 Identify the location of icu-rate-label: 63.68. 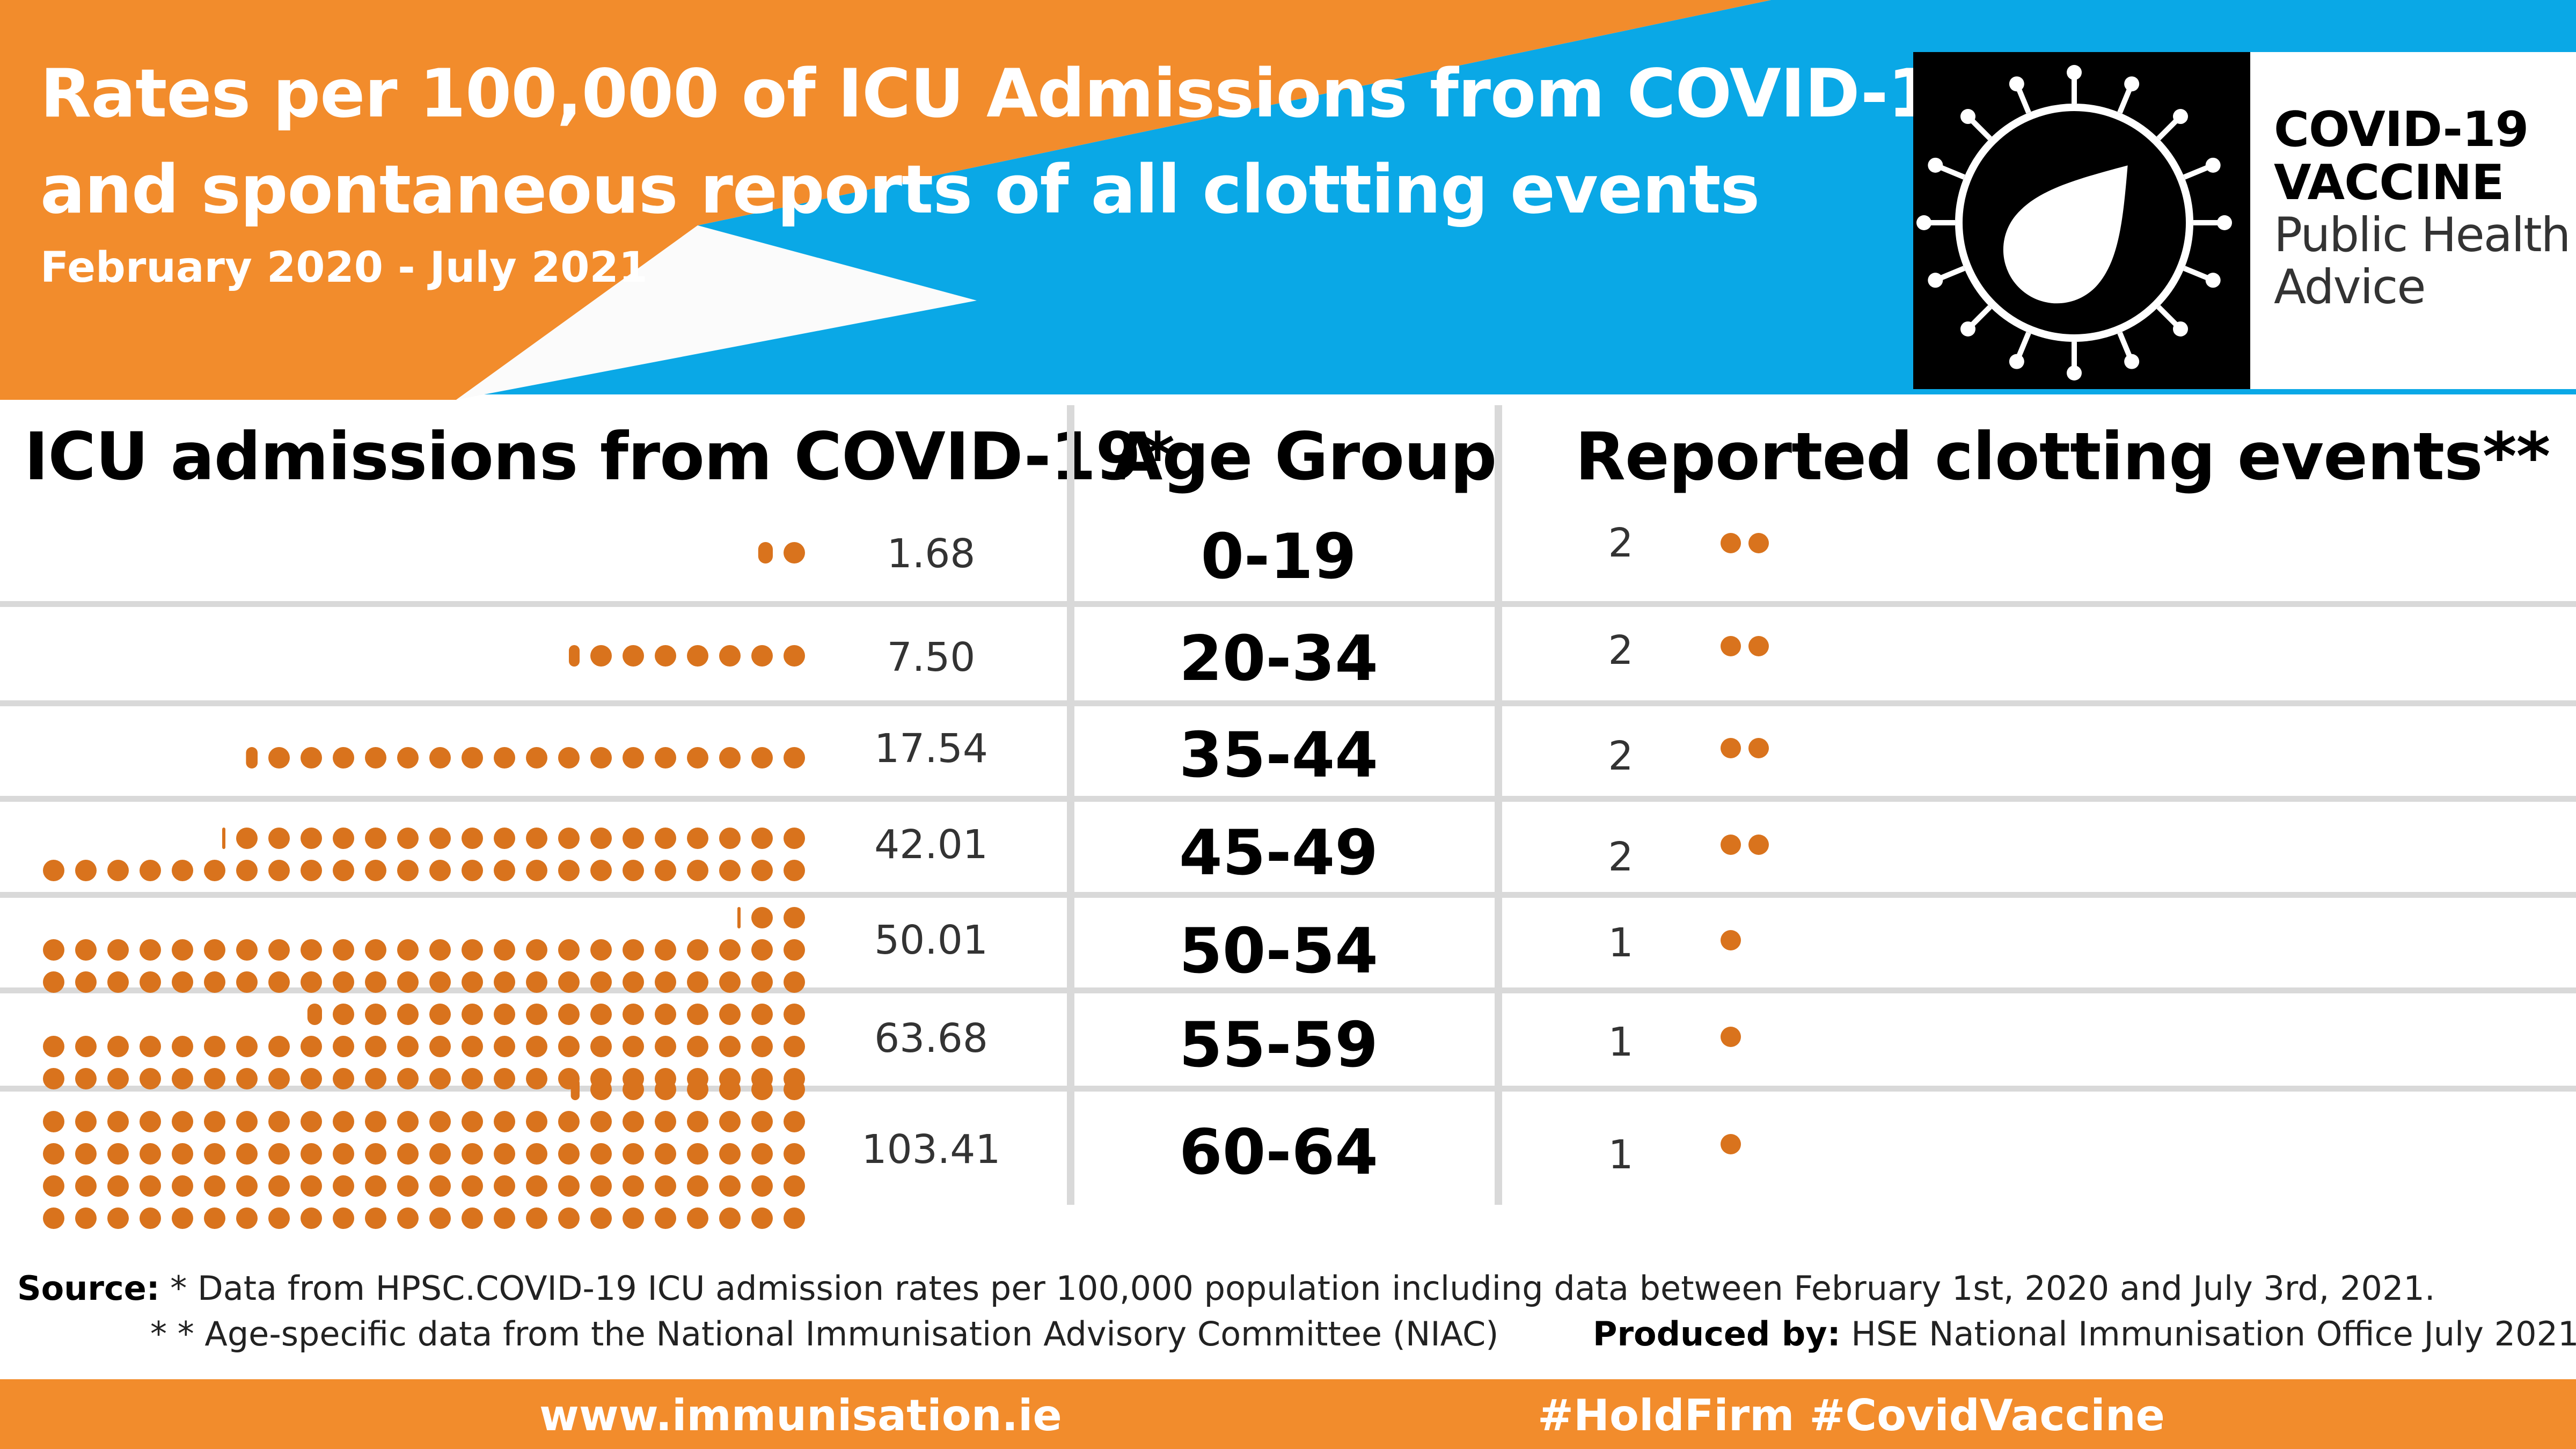
(931, 1038).